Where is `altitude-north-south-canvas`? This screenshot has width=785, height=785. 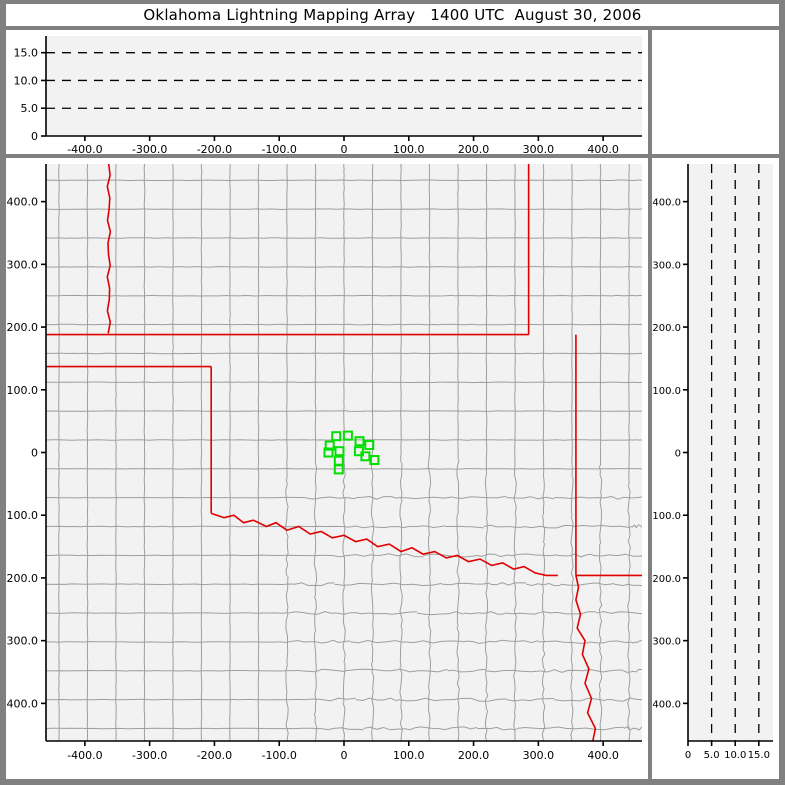
altitude-north-south-canvas is located at coordinates (735, 452).